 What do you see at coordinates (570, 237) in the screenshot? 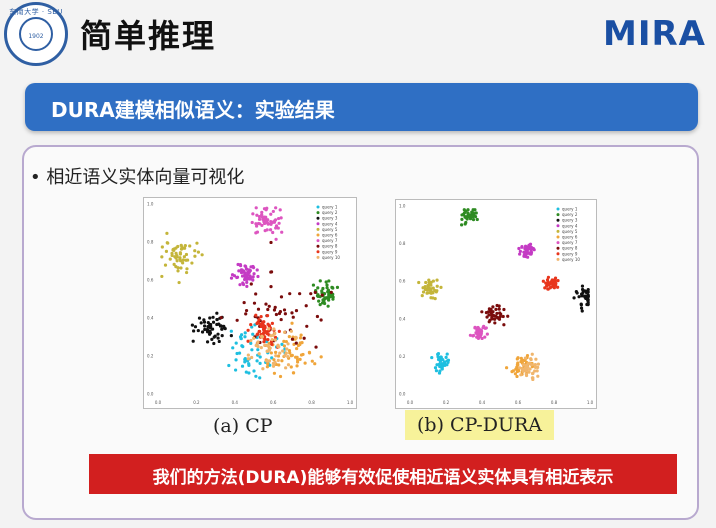
I see `legend-label: query 6` at bounding box center [570, 237].